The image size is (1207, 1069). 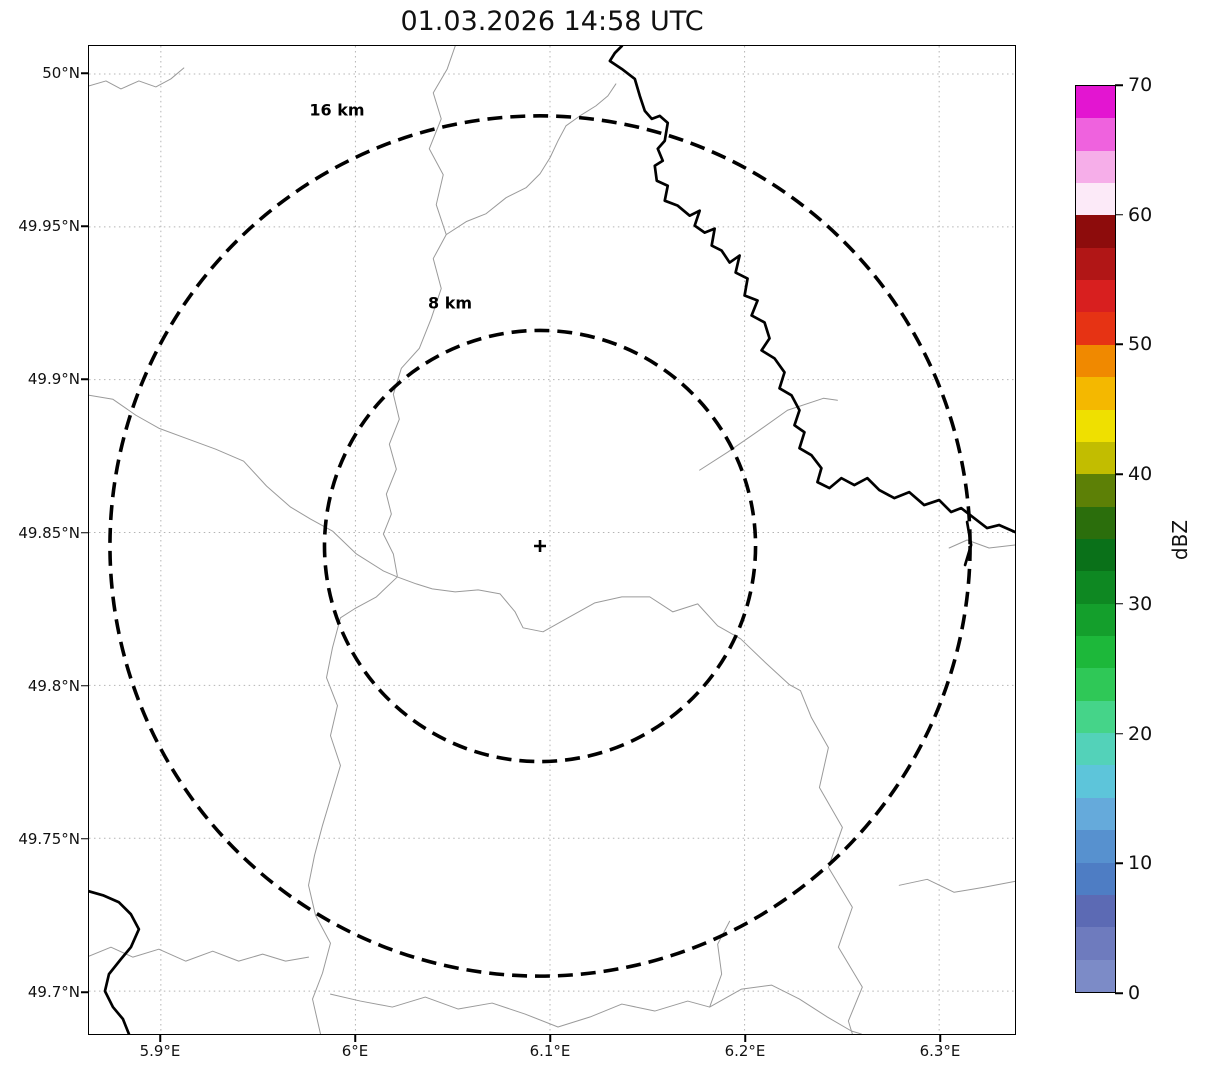 I want to click on colorbar, so click(x=1095, y=539).